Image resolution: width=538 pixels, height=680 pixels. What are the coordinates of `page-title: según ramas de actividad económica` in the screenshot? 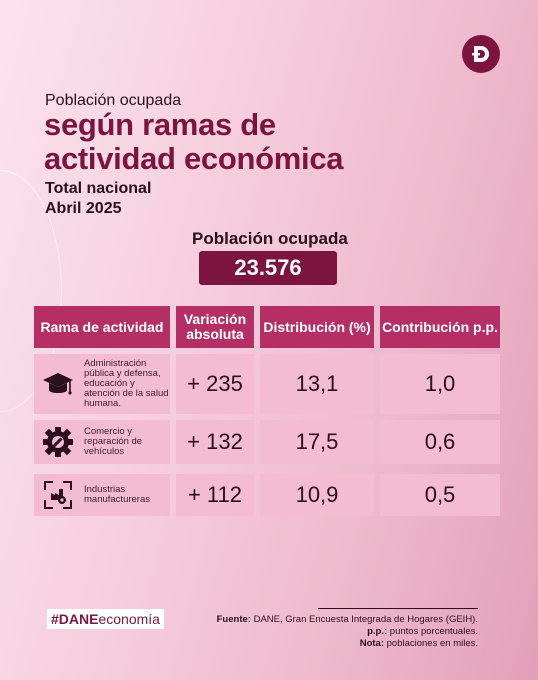 It's located at (194, 141).